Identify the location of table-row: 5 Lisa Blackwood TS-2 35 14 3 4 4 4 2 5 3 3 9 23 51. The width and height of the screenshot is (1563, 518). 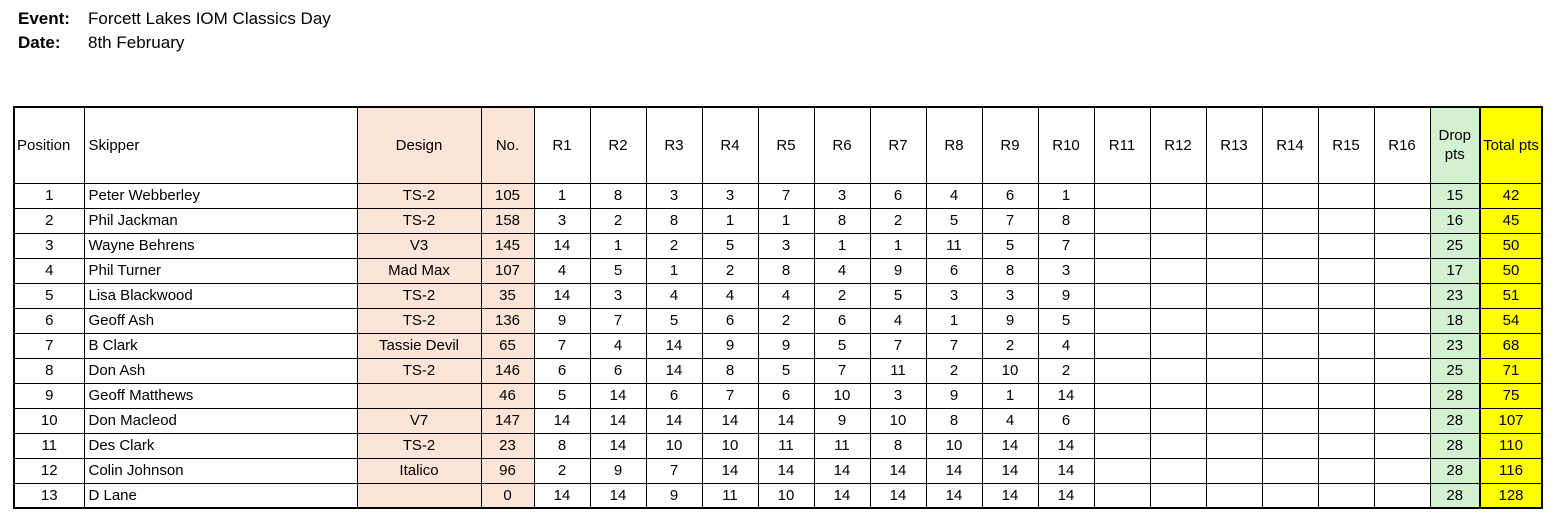
(778, 295).